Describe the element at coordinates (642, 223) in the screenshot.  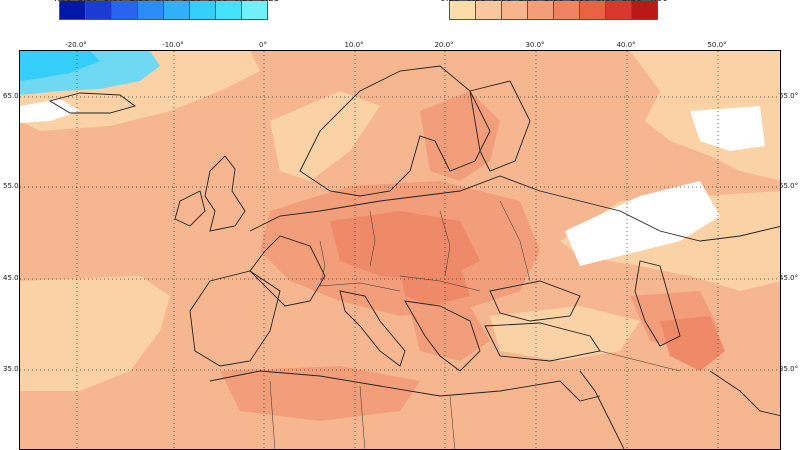
I see `neutral-patch-kazakh-steppe` at that location.